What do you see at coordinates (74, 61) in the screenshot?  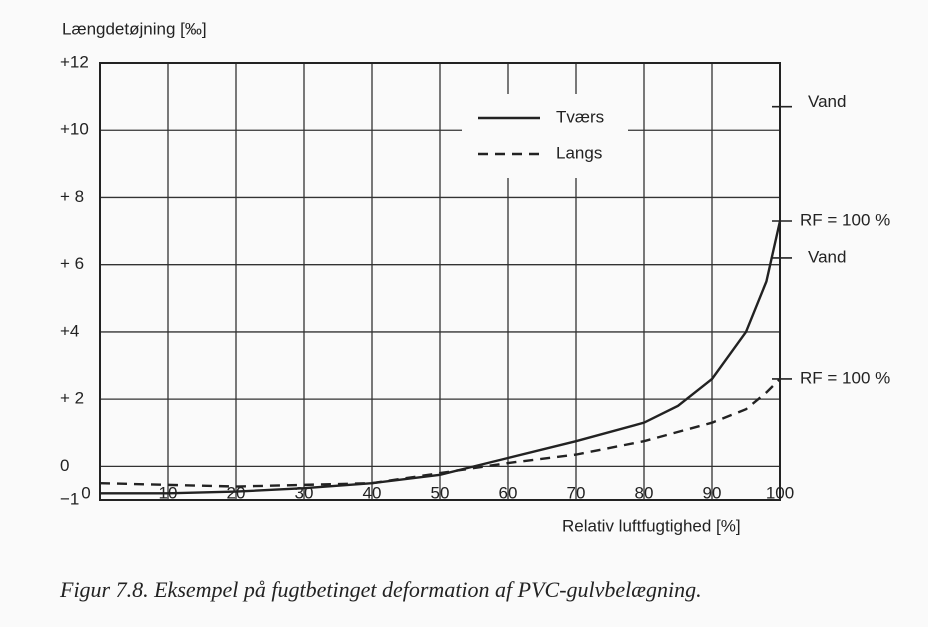 I see `y-tick-label: +12` at bounding box center [74, 61].